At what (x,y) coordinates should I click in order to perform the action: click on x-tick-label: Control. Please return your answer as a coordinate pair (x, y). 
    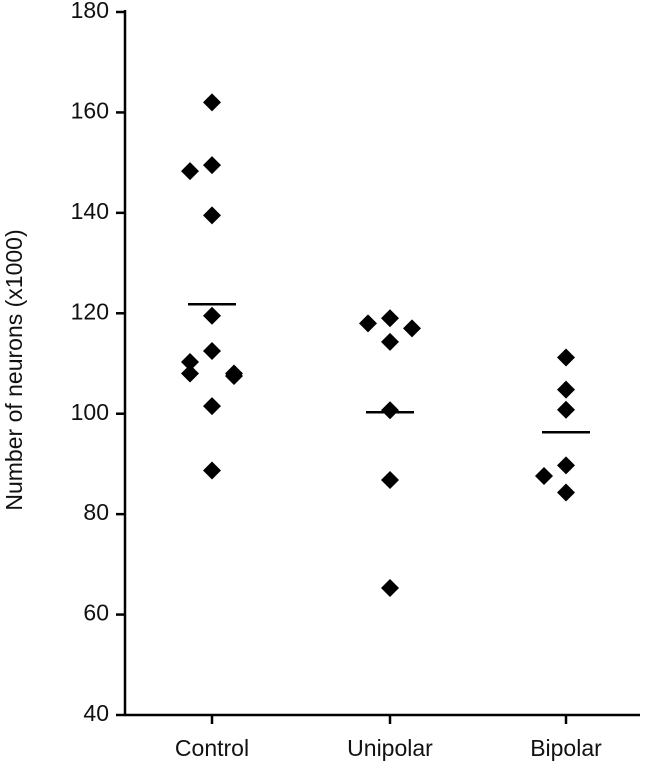
    Looking at the image, I should click on (212, 748).